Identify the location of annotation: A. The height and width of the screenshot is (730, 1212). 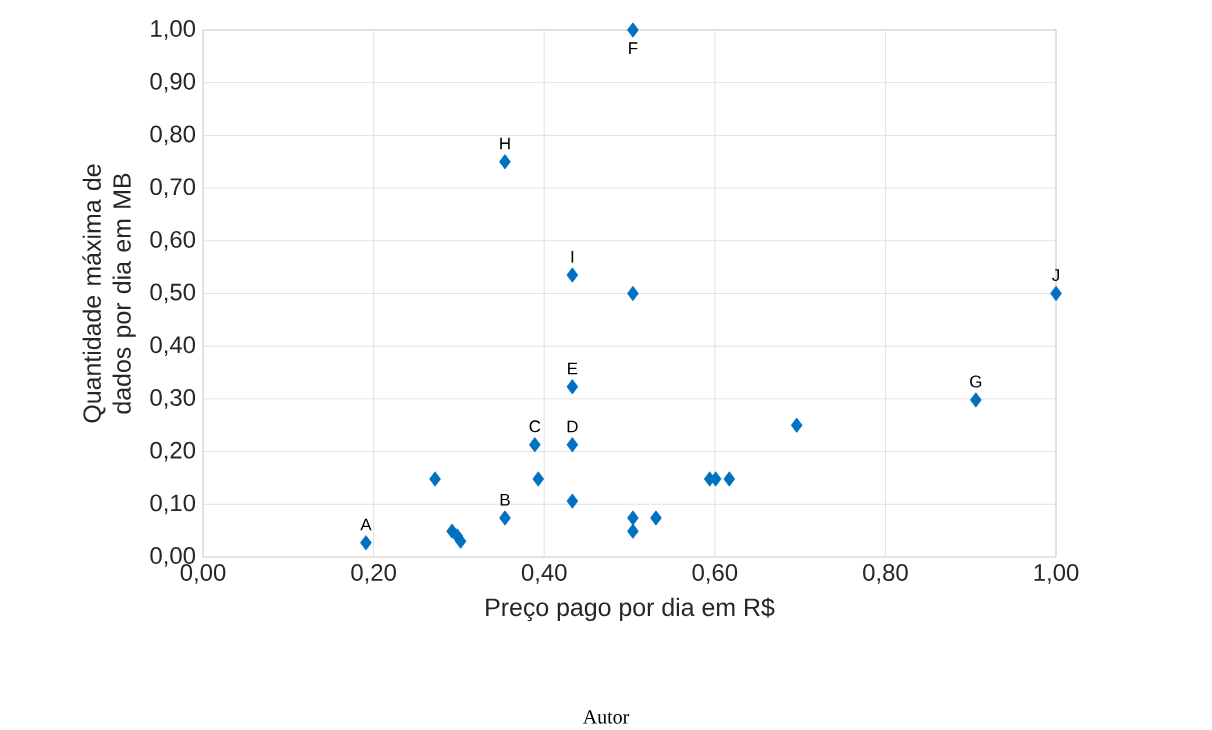
(366, 524).